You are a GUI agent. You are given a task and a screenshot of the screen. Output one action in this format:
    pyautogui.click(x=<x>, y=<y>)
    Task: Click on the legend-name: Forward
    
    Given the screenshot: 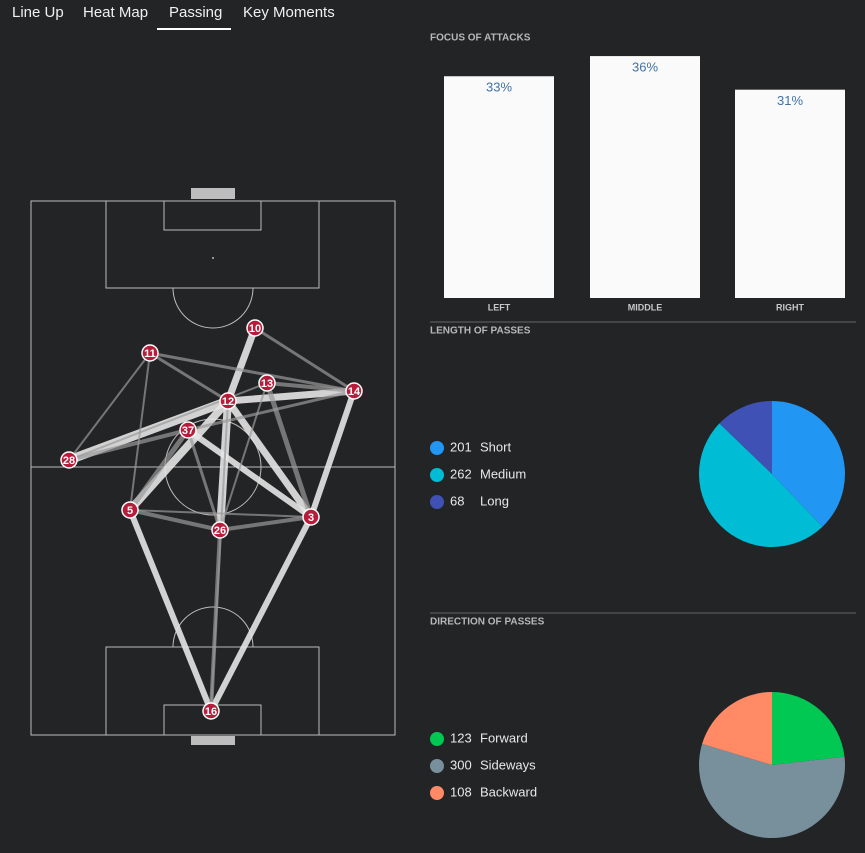 What is the action you would take?
    pyautogui.click(x=504, y=737)
    